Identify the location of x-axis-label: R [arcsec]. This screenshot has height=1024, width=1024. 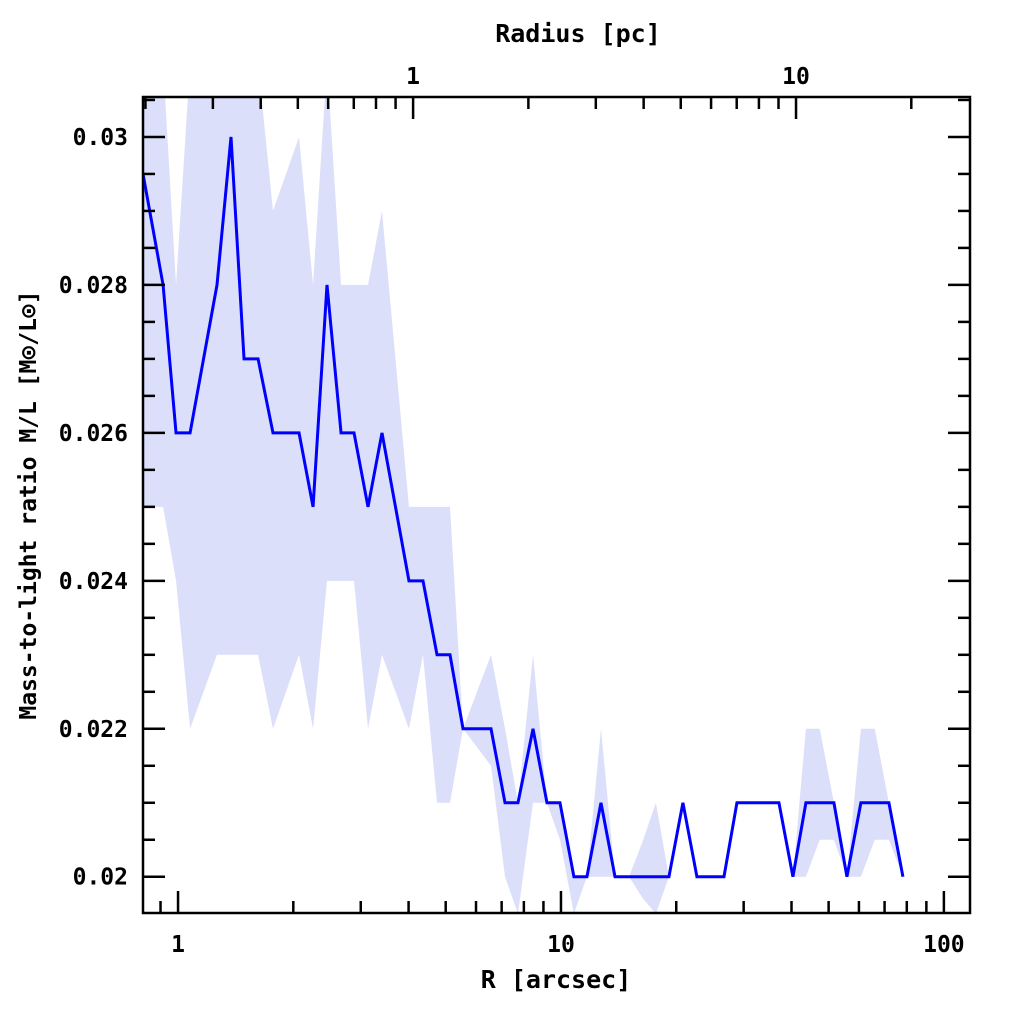
(556, 979).